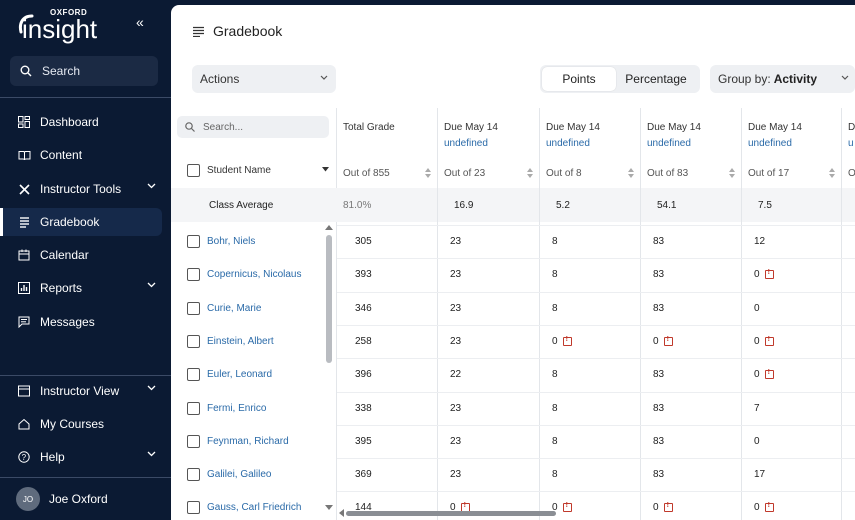 This screenshot has width=855, height=520. I want to click on grade-cell: 144, so click(363, 508).